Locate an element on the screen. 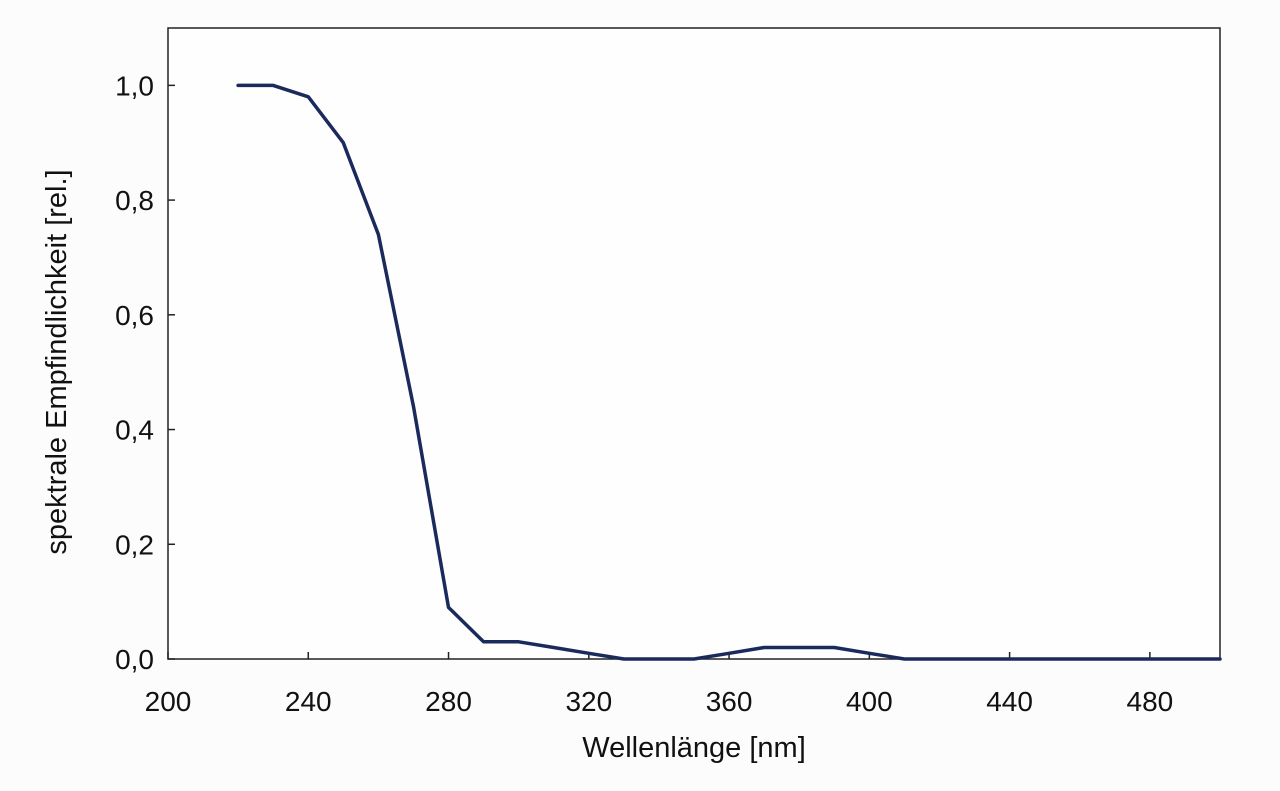 This screenshot has height=791, width=1280. y-tick-label: 0,2 is located at coordinates (134, 544).